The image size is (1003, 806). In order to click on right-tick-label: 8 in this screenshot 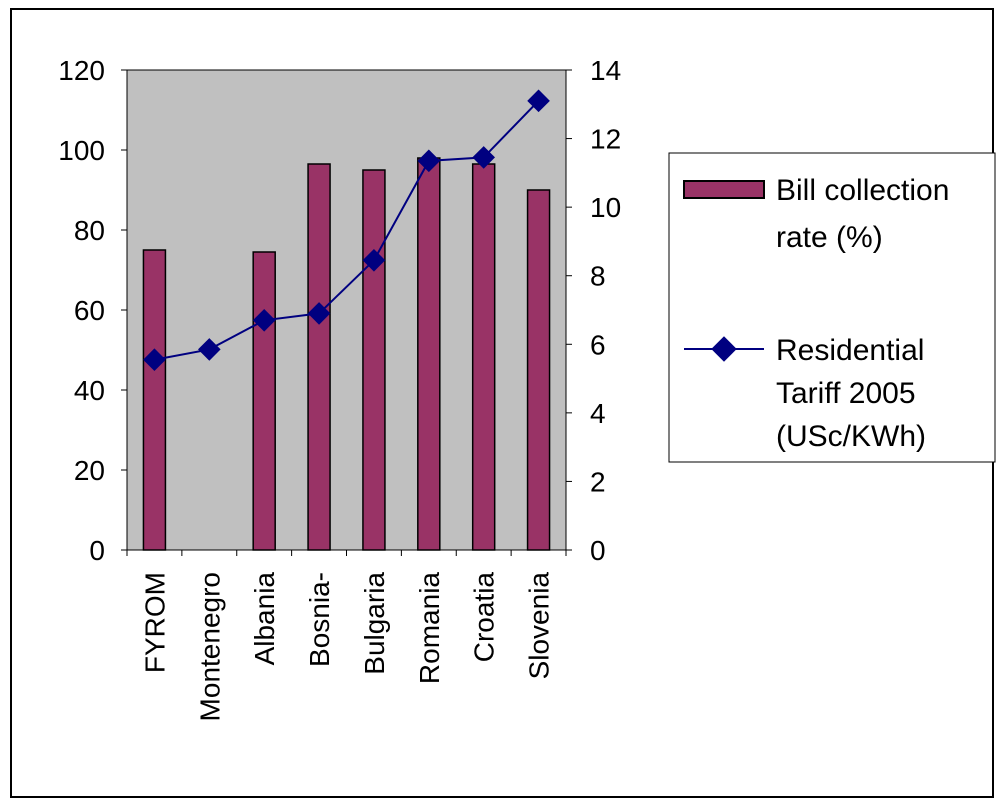, I will do `click(598, 276)`.